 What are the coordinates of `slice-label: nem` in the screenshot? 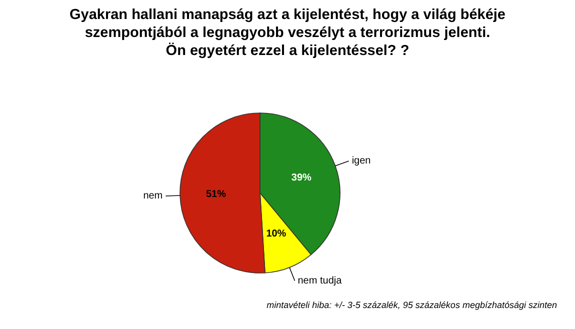 It's located at (153, 196).